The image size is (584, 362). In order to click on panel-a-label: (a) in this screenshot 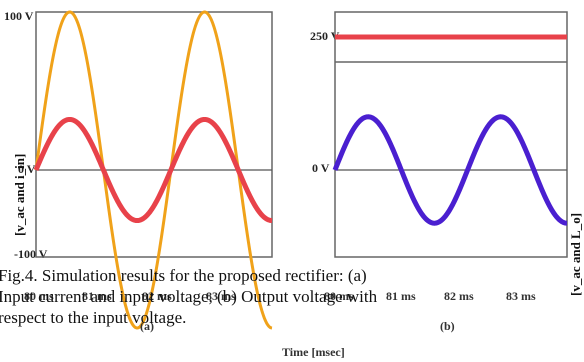, I will do `click(147, 326)`.